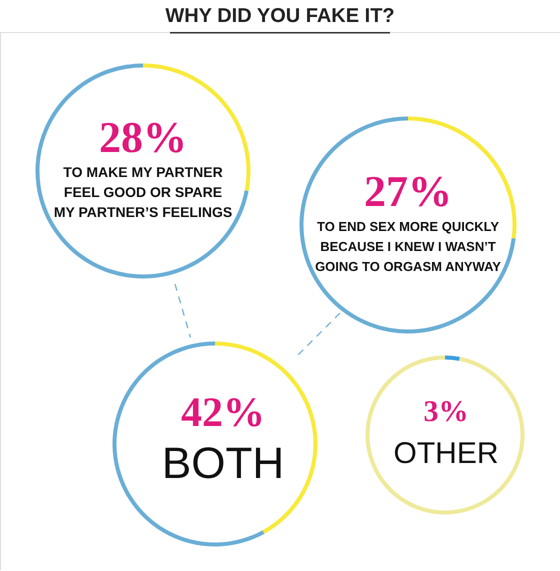 Image resolution: width=560 pixels, height=571 pixels. Describe the element at coordinates (408, 246) in the screenshot. I see `slice-label: TO END SEX MORE QUICKLY BECAUSE I KNEW I WASN’T GOING TO ORGASM ANYWAY` at that location.